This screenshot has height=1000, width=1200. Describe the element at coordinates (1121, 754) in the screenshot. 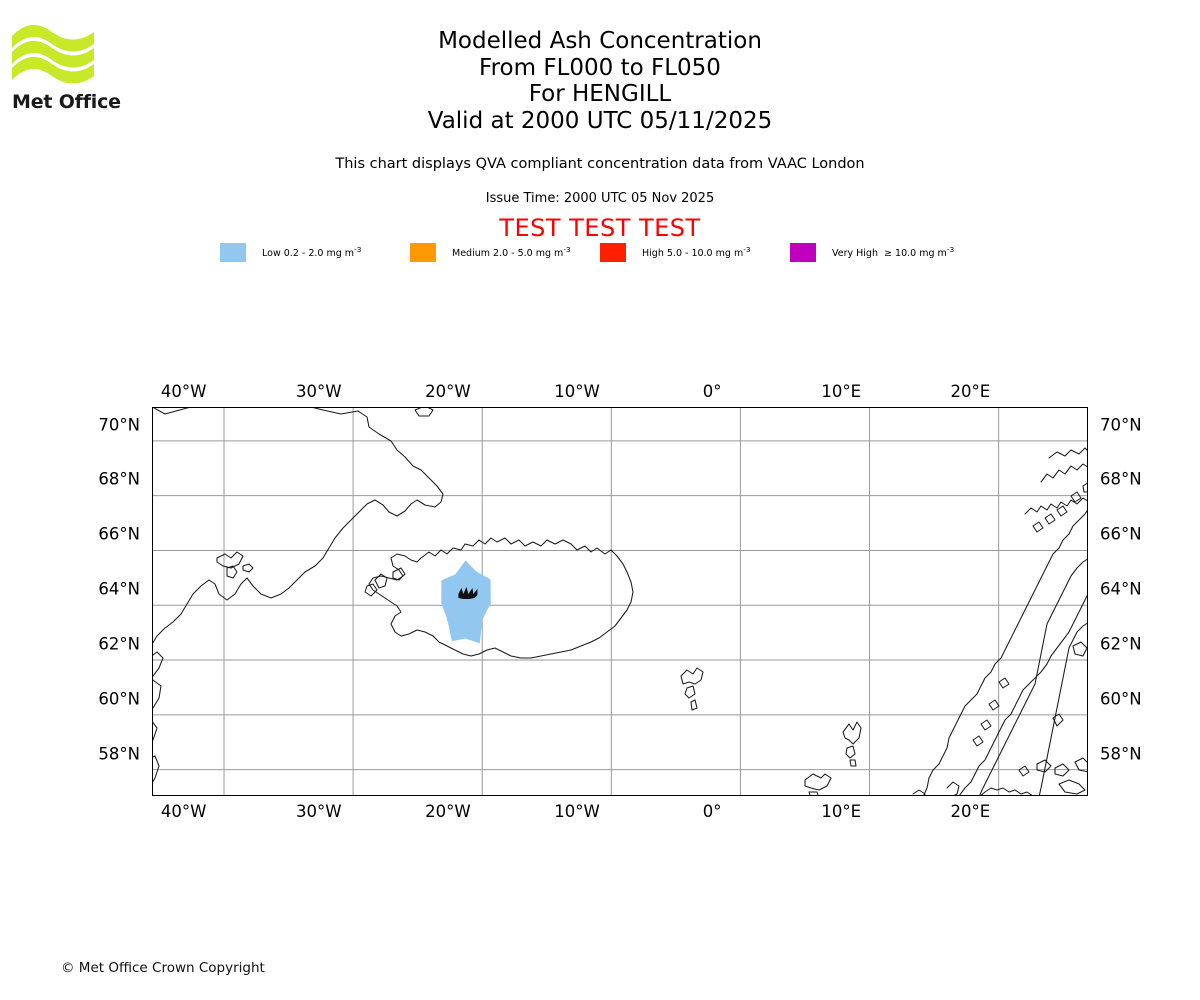

I see `lat-label-right-58n: 58°N` at that location.